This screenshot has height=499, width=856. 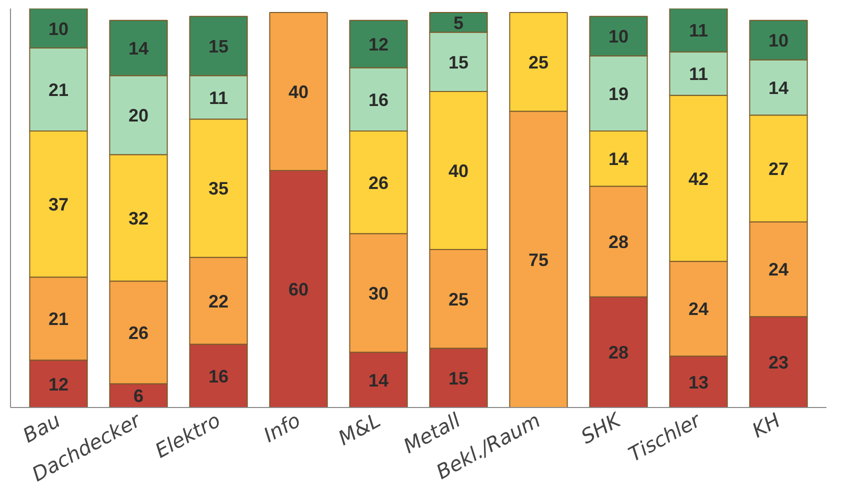 What do you see at coordinates (458, 22) in the screenshot?
I see `data-label: 5` at bounding box center [458, 22].